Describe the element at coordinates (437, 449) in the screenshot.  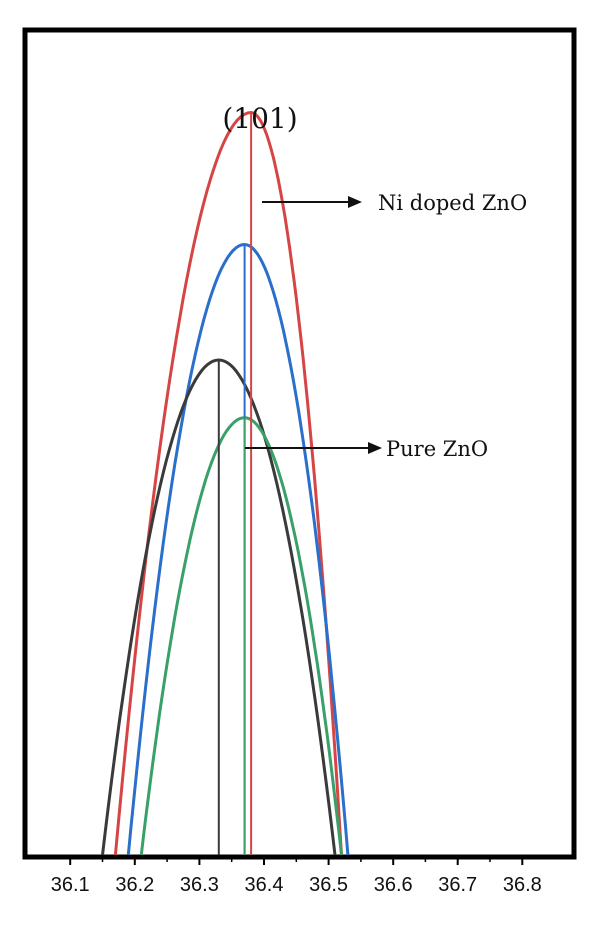
I see `pure-zno-label: Pure ZnO` at that location.